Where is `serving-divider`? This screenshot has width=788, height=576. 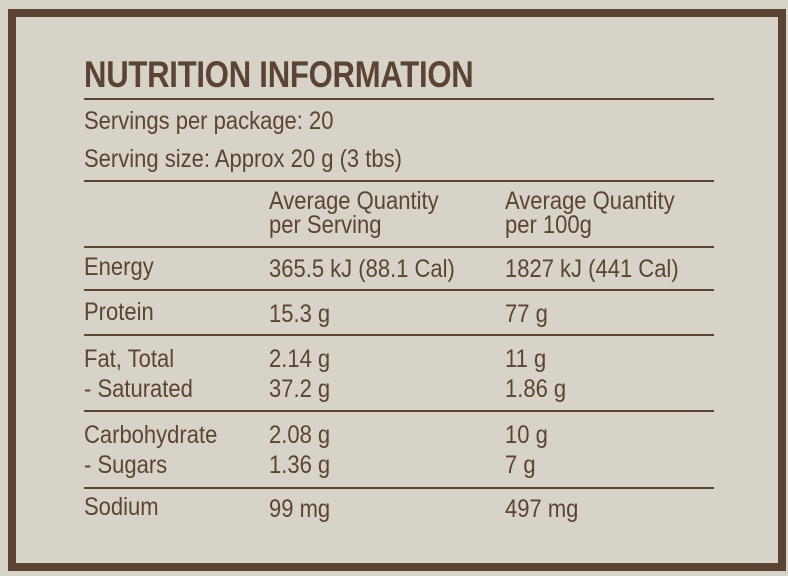 serving-divider is located at coordinates (399, 181).